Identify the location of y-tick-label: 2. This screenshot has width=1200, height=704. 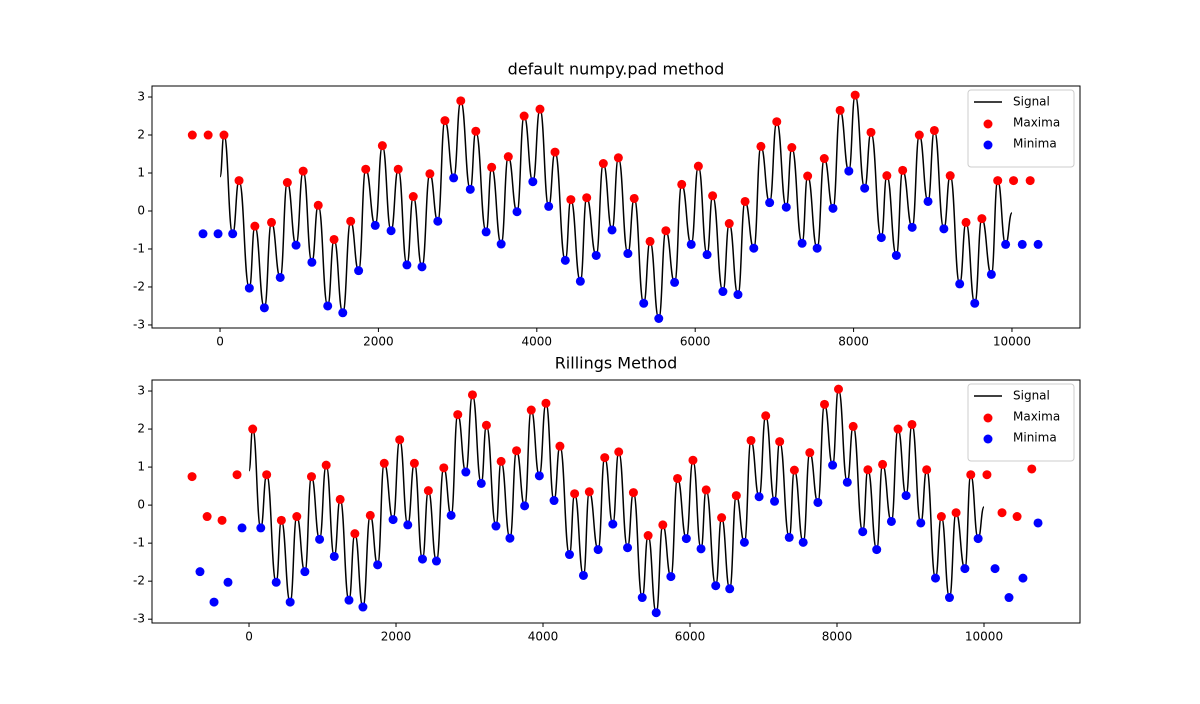
(141, 135).